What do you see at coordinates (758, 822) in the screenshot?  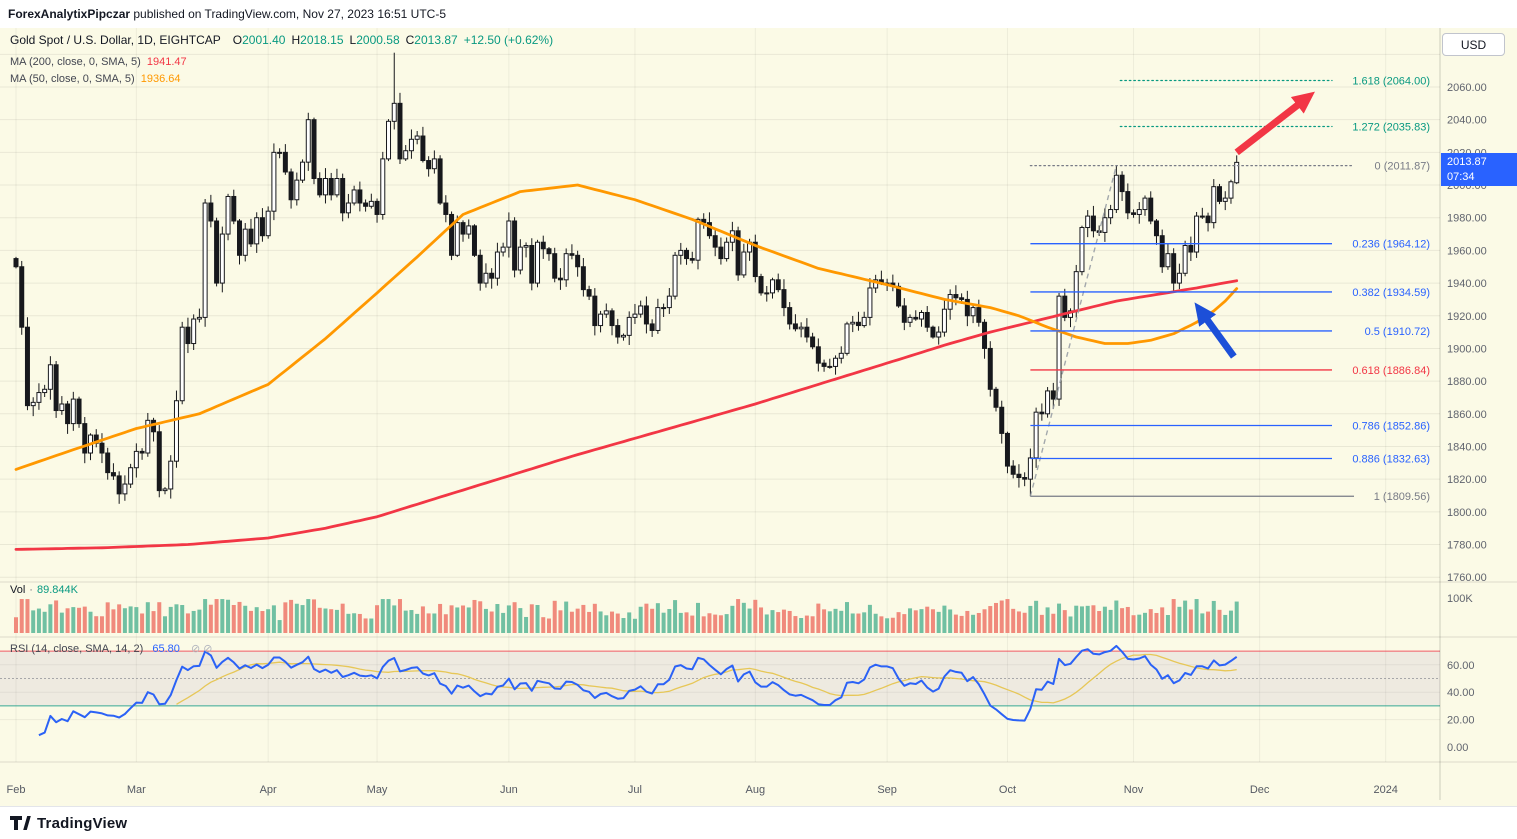 I see `footer-bar: TradingView` at bounding box center [758, 822].